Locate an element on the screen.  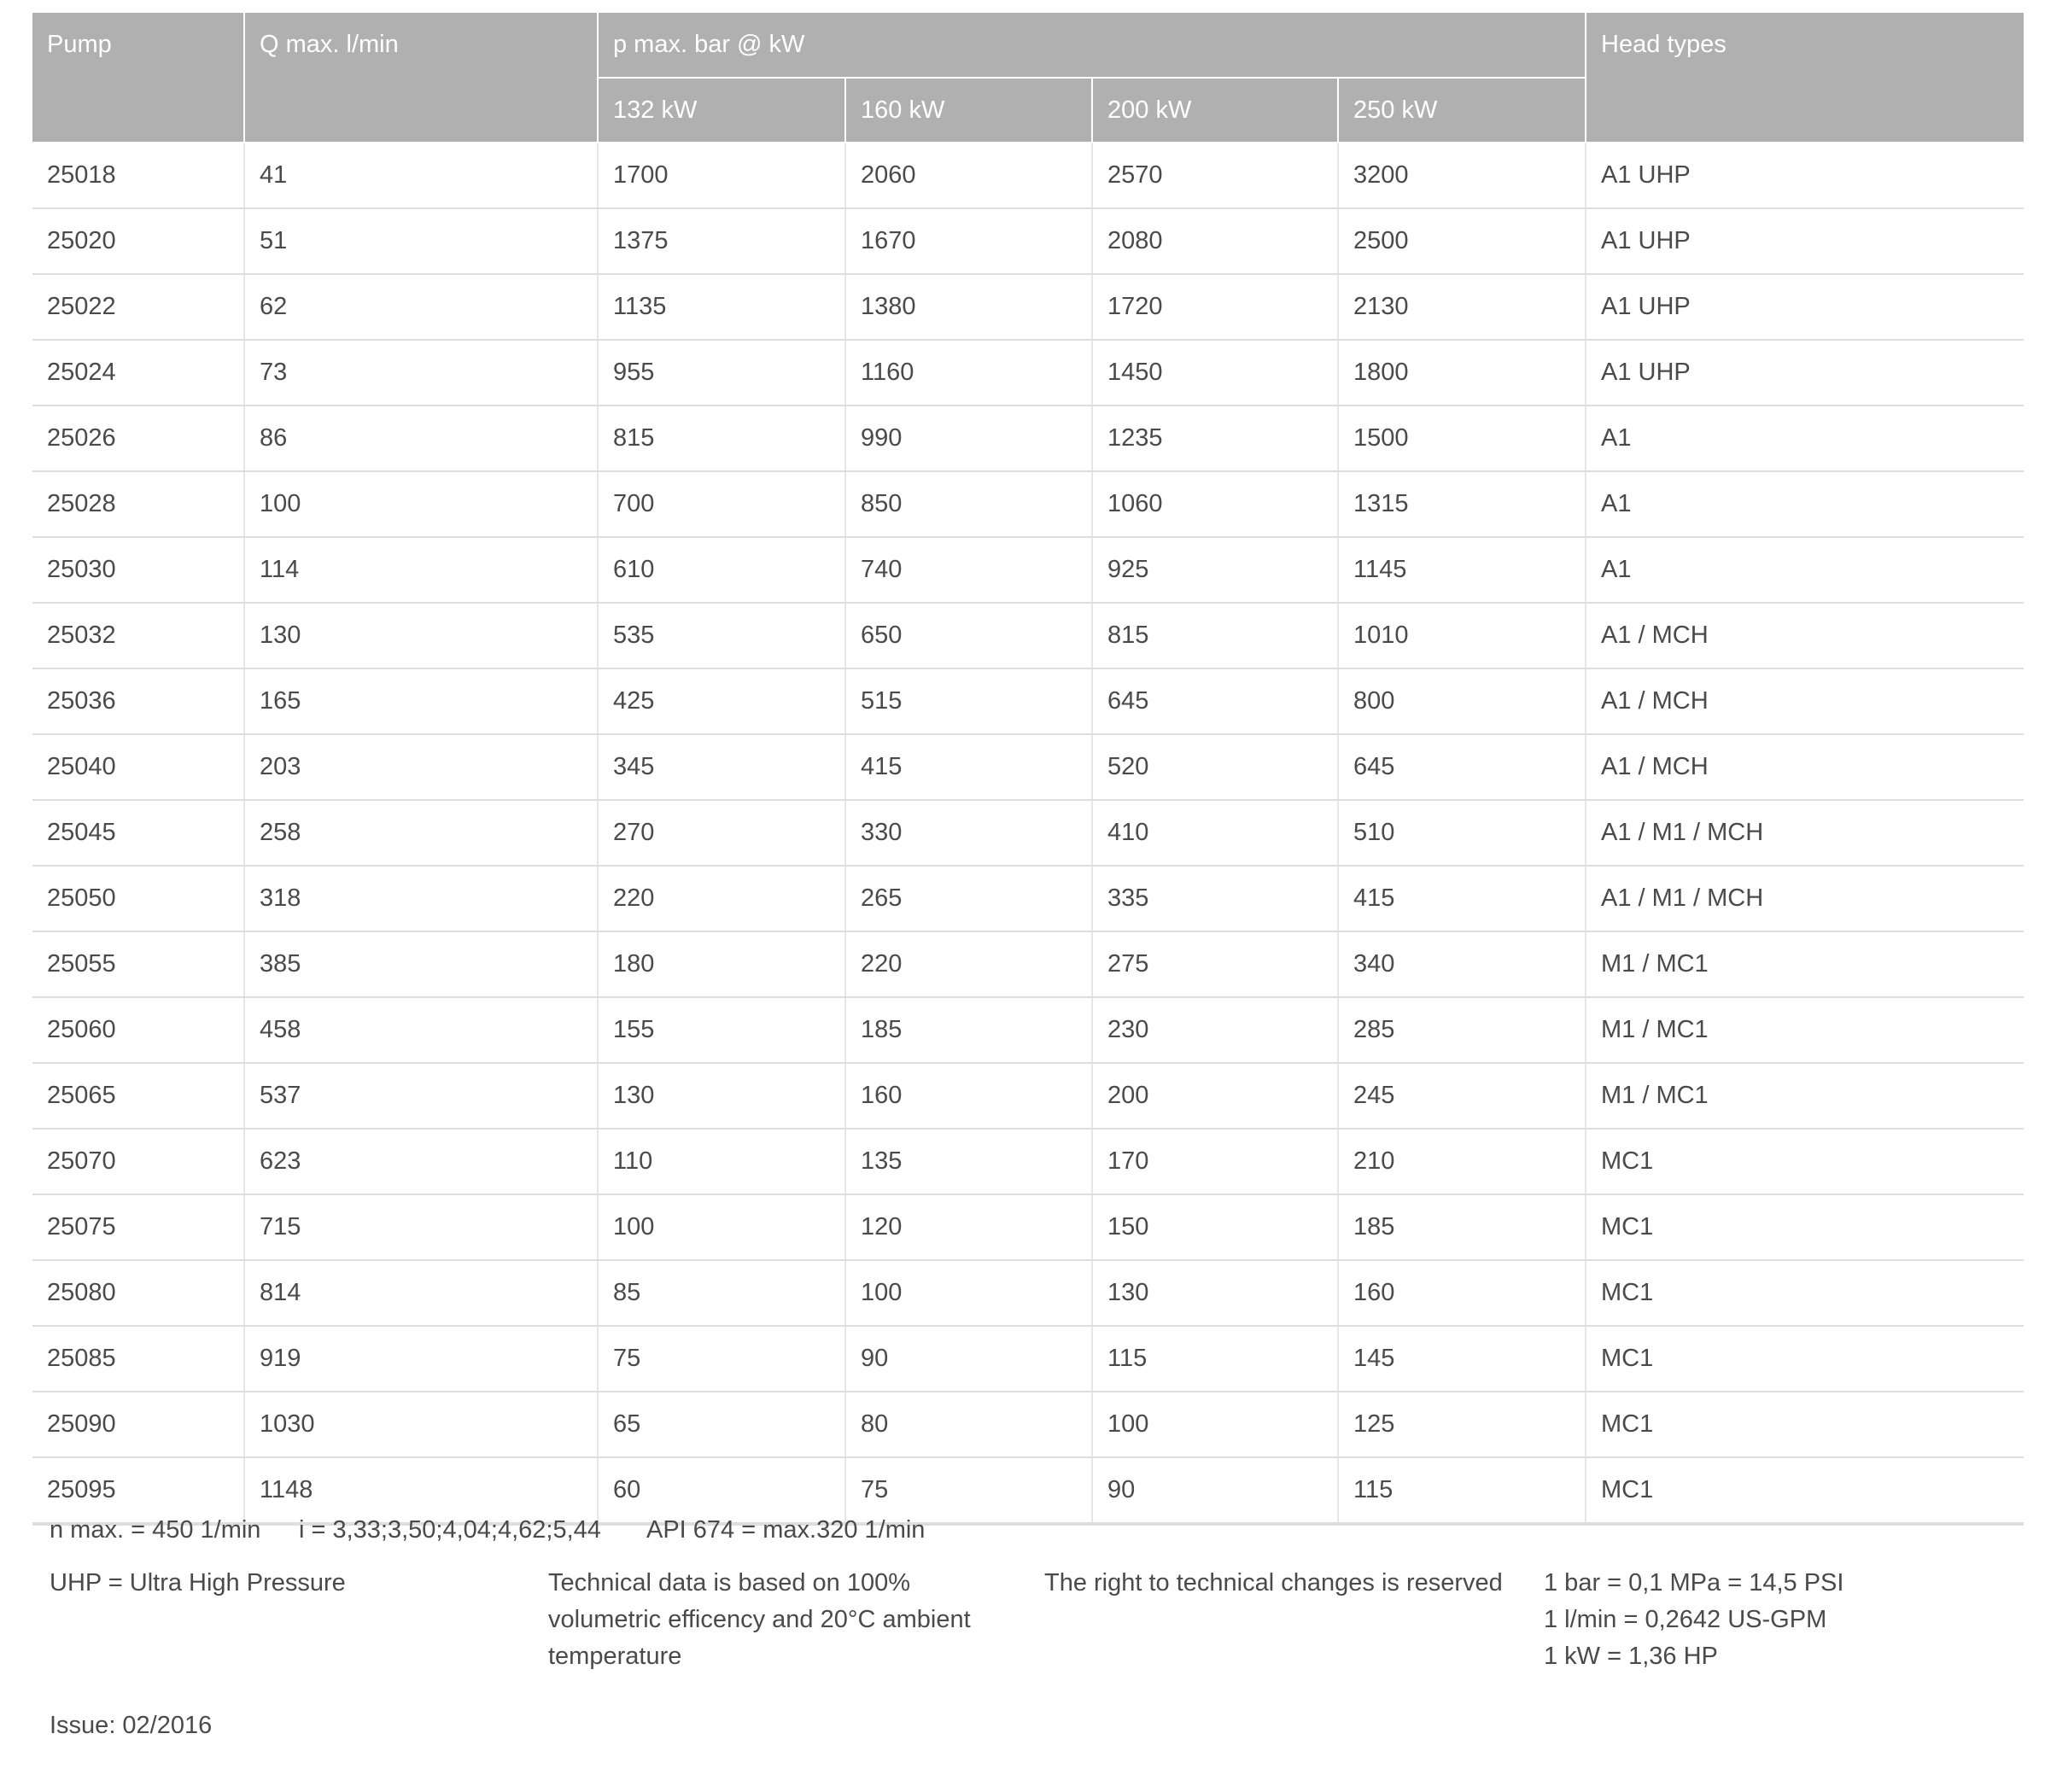
cell-p-250kw: 285 is located at coordinates (1461, 1030).